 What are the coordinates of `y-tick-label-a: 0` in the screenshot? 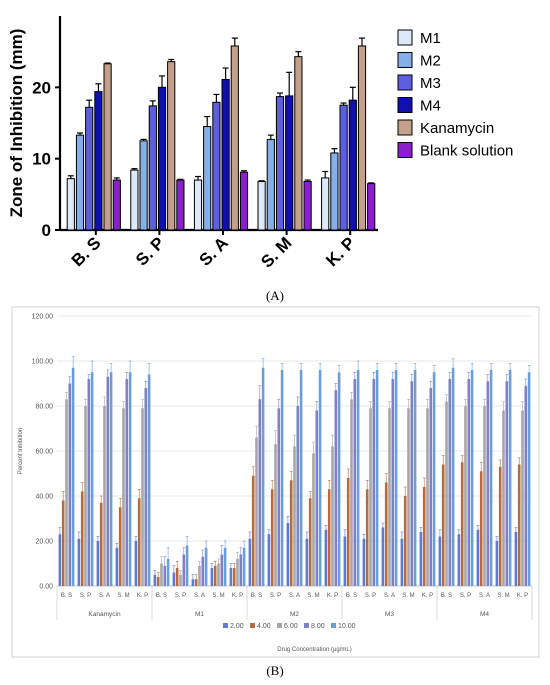 It's located at (46, 230).